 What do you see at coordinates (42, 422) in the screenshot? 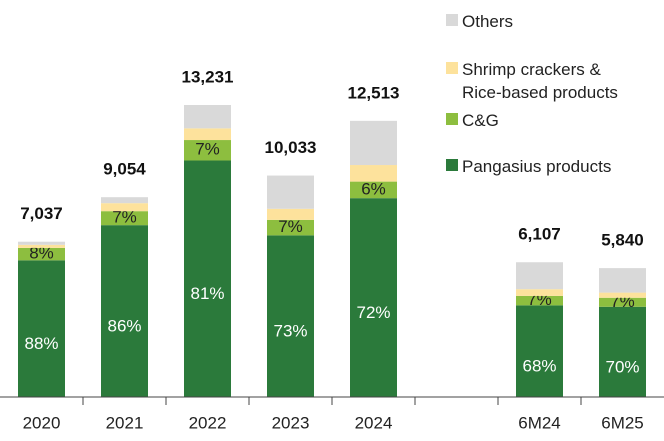
I see `x-tick-label: 2020` at bounding box center [42, 422].